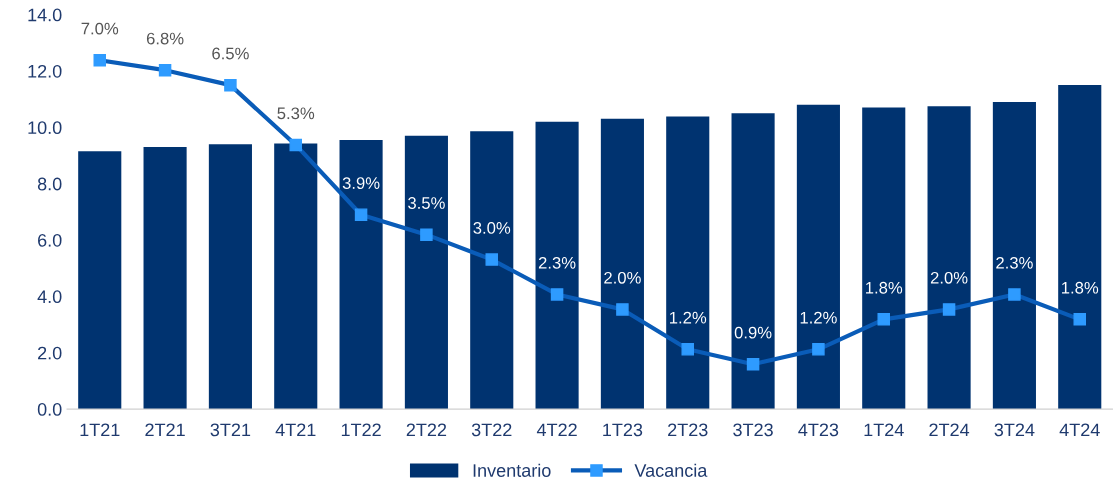 The width and height of the screenshot is (1118, 487). What do you see at coordinates (1079, 430) in the screenshot?
I see `x-tick-label: 4T24` at bounding box center [1079, 430].